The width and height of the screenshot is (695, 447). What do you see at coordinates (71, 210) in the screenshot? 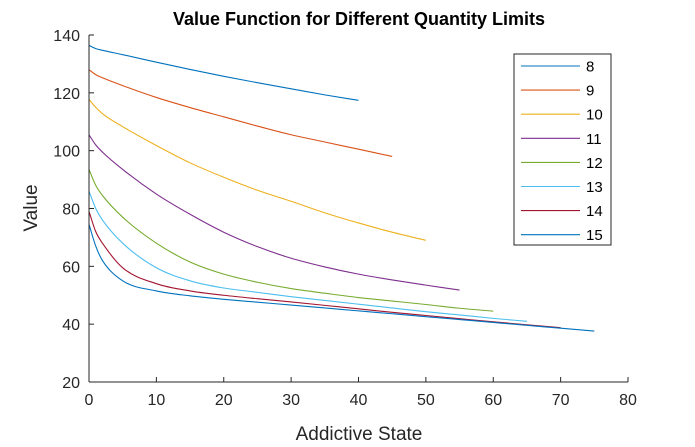
I see `y-tick-label: 80` at bounding box center [71, 210].